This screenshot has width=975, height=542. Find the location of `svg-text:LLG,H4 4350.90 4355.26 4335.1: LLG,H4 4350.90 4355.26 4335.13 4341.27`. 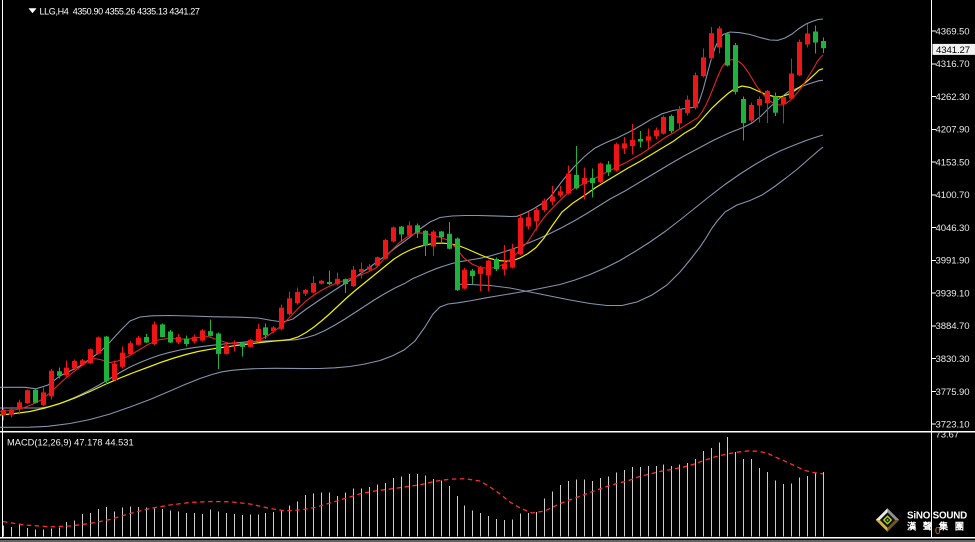

svg-text:LLG,H4 4350.90 4355.26 4335.1: LLG,H4 4350.90 4355.26 4335.13 4341.27 is located at coordinates (120, 11).